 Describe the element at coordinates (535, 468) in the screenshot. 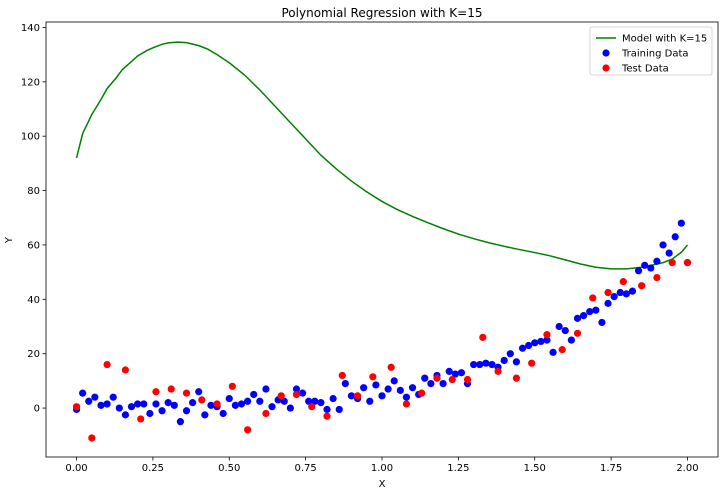

I see `x-tick-label: 1.50` at that location.